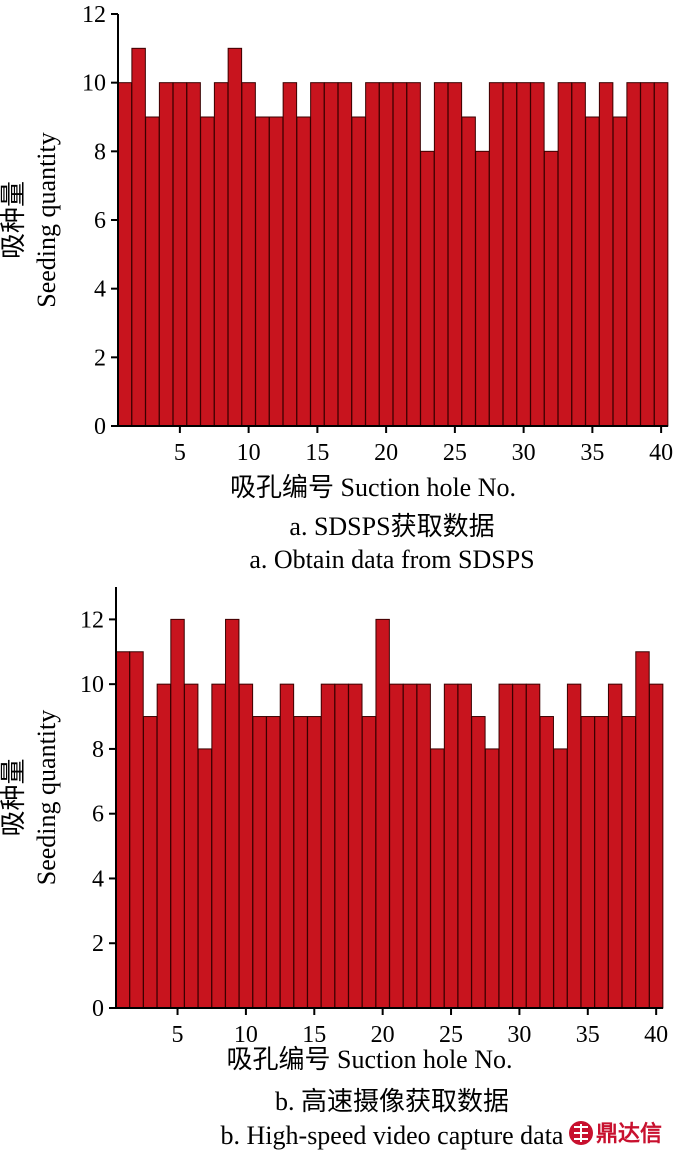 This screenshot has width=675, height=1154. I want to click on x-tick-label: 30, so click(524, 453).